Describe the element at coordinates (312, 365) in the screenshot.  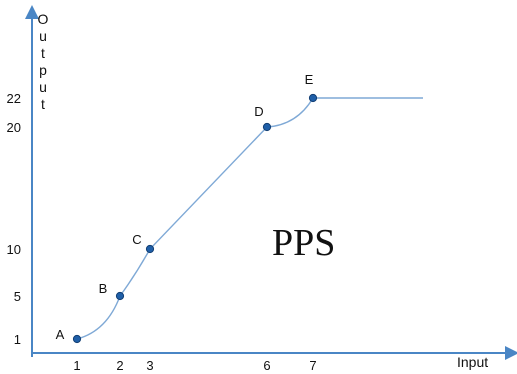
I see `x-tick-label: 7` at that location.